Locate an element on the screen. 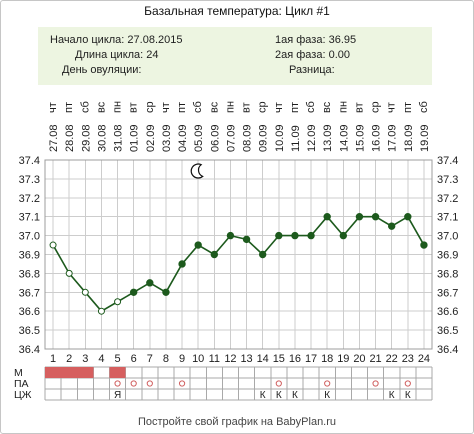  ovulation-day: День овуляции: is located at coordinates (101, 70).